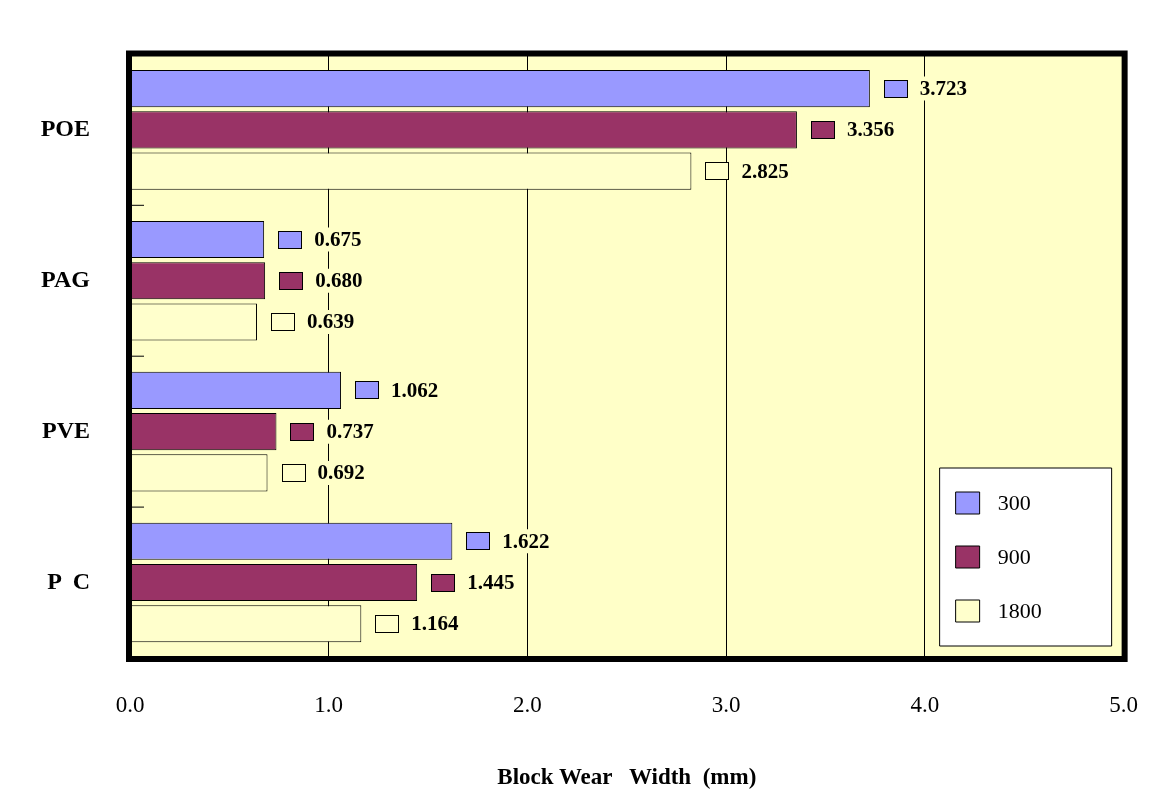 The image size is (1172, 800). What do you see at coordinates (65, 128) in the screenshot?
I see `y-tick-label: POE` at bounding box center [65, 128].